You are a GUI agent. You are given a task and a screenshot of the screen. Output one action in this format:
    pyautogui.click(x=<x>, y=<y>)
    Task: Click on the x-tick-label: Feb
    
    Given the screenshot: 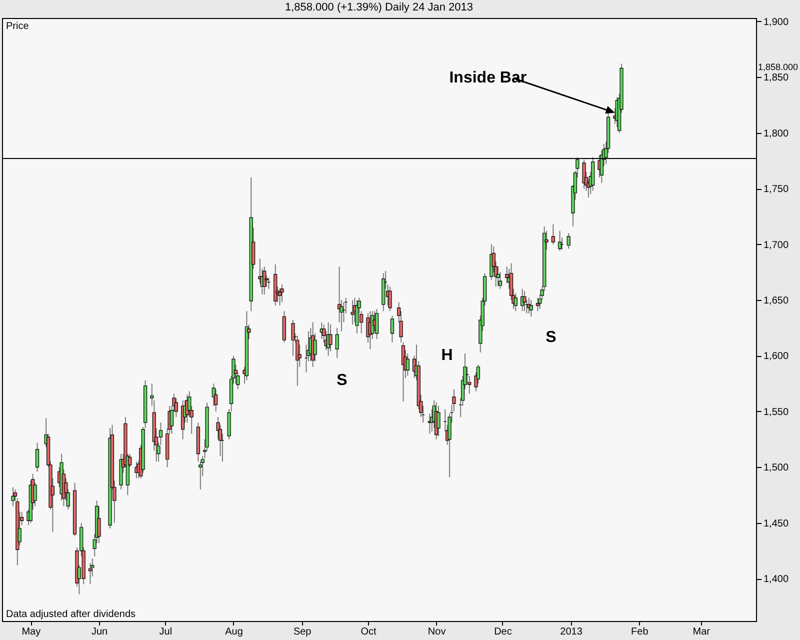 What is the action you would take?
    pyautogui.click(x=640, y=632)
    